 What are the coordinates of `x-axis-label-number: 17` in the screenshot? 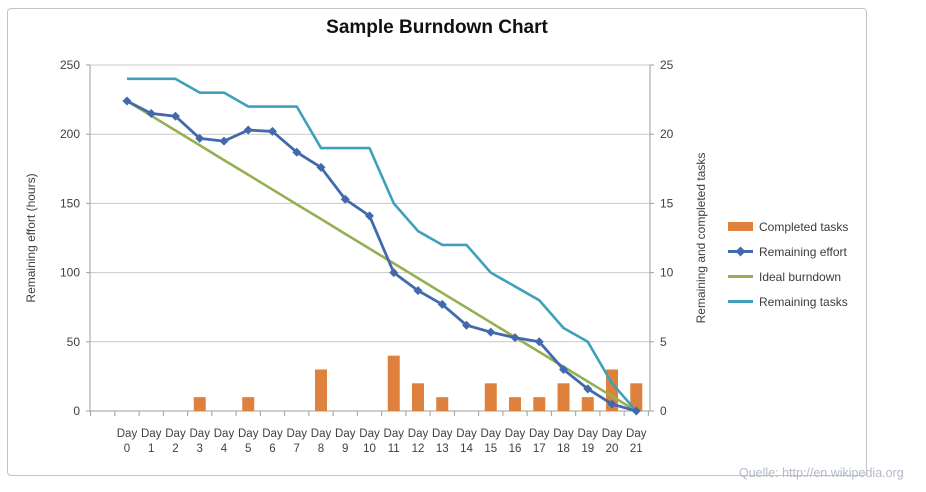 It's located at (539, 449).